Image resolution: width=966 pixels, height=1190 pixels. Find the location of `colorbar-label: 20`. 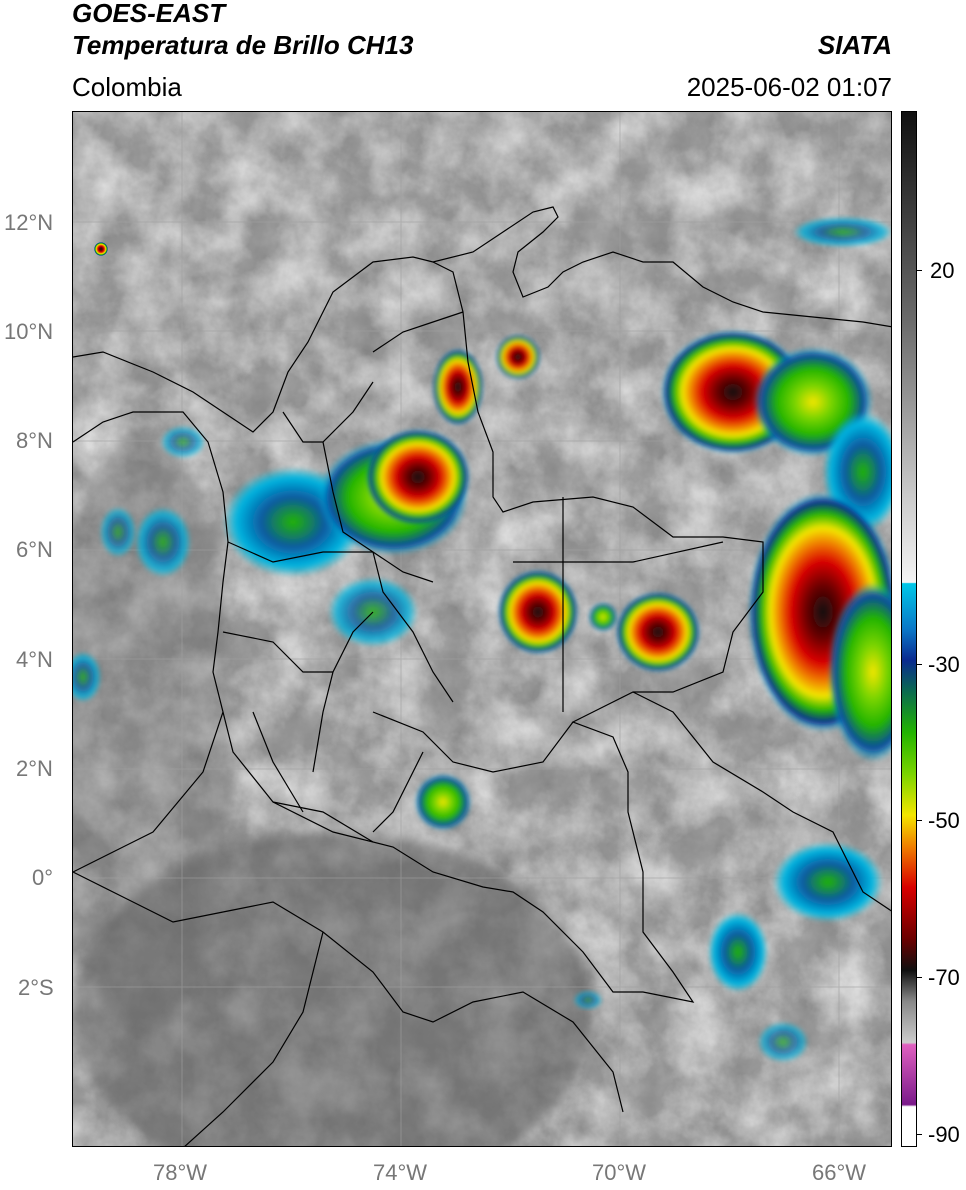

colorbar-label: 20 is located at coordinates (942, 270).